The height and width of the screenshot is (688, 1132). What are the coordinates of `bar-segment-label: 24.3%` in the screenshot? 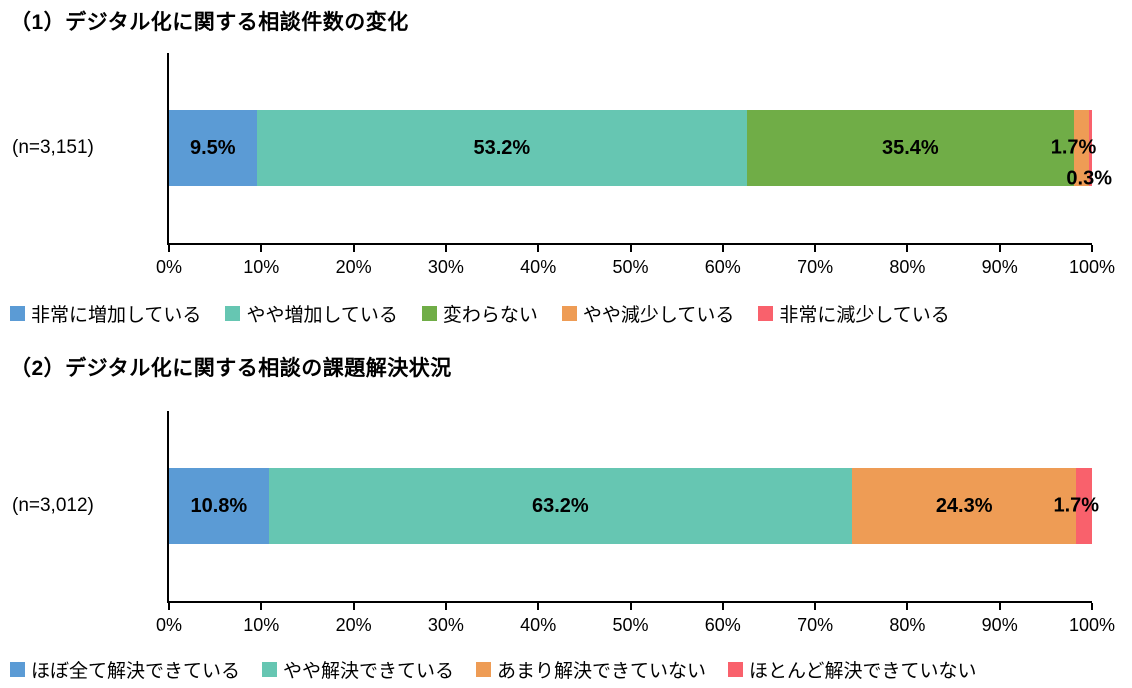 It's located at (964, 505).